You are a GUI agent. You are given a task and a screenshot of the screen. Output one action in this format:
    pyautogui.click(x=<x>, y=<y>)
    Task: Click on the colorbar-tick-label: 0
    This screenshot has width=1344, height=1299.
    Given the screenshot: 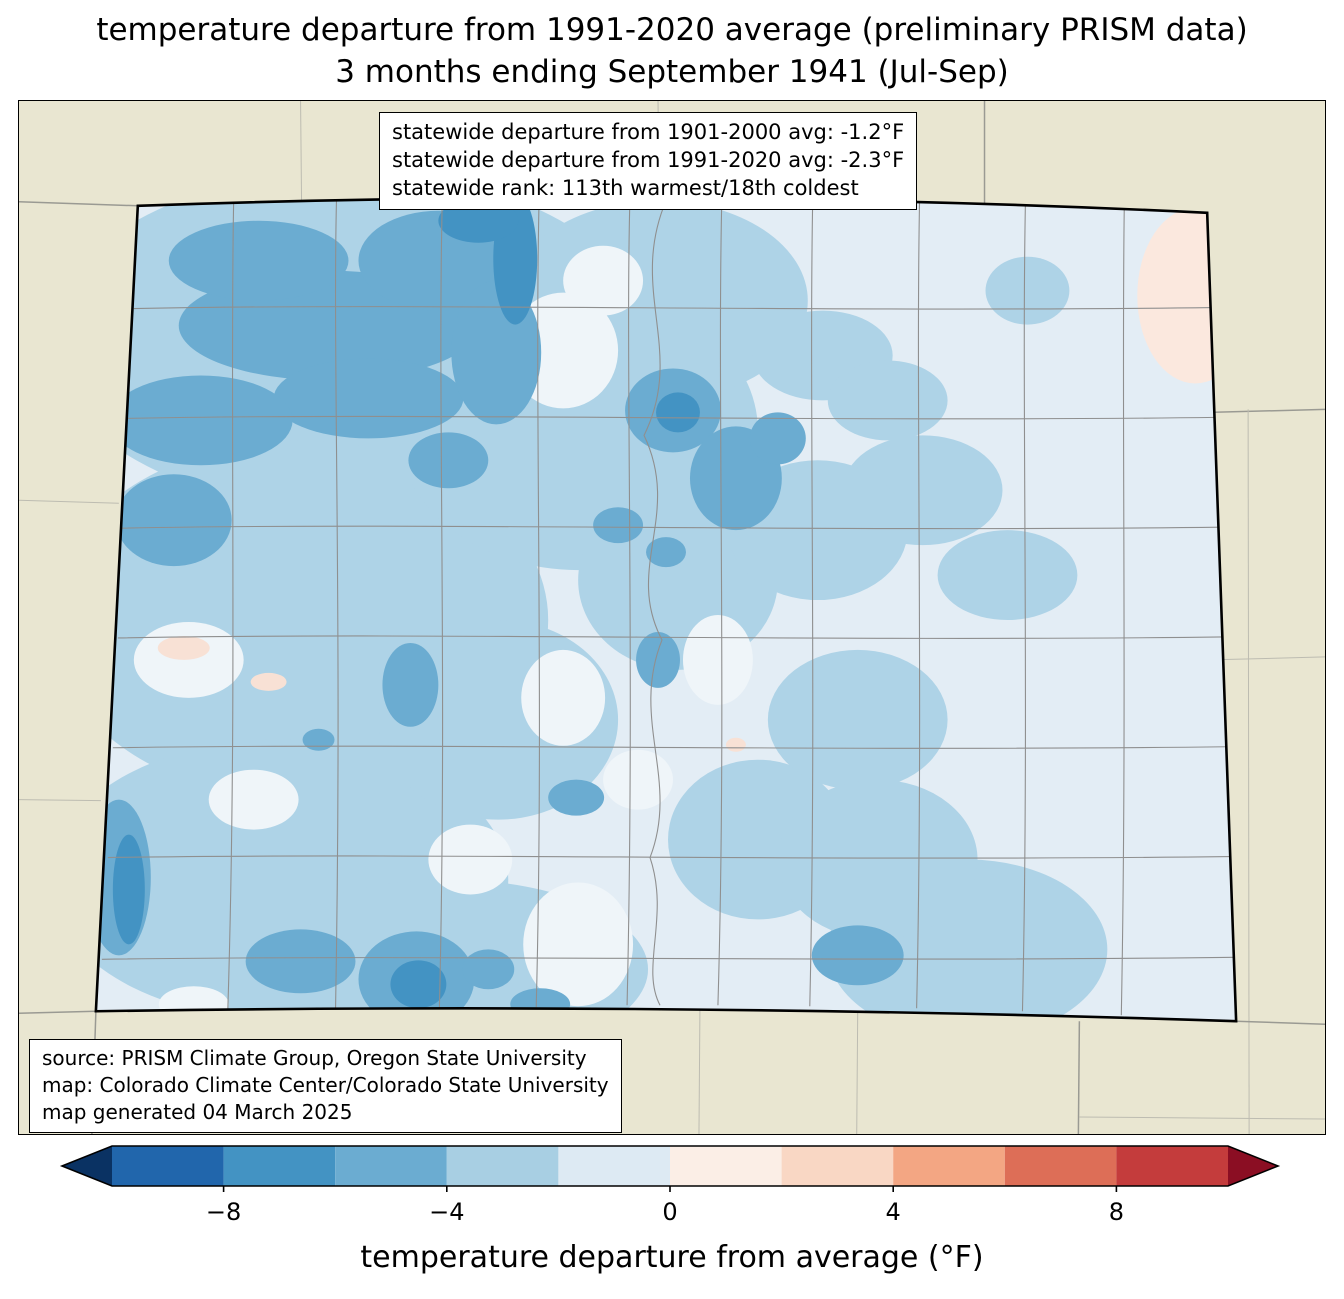 What is the action you would take?
    pyautogui.click(x=670, y=1212)
    